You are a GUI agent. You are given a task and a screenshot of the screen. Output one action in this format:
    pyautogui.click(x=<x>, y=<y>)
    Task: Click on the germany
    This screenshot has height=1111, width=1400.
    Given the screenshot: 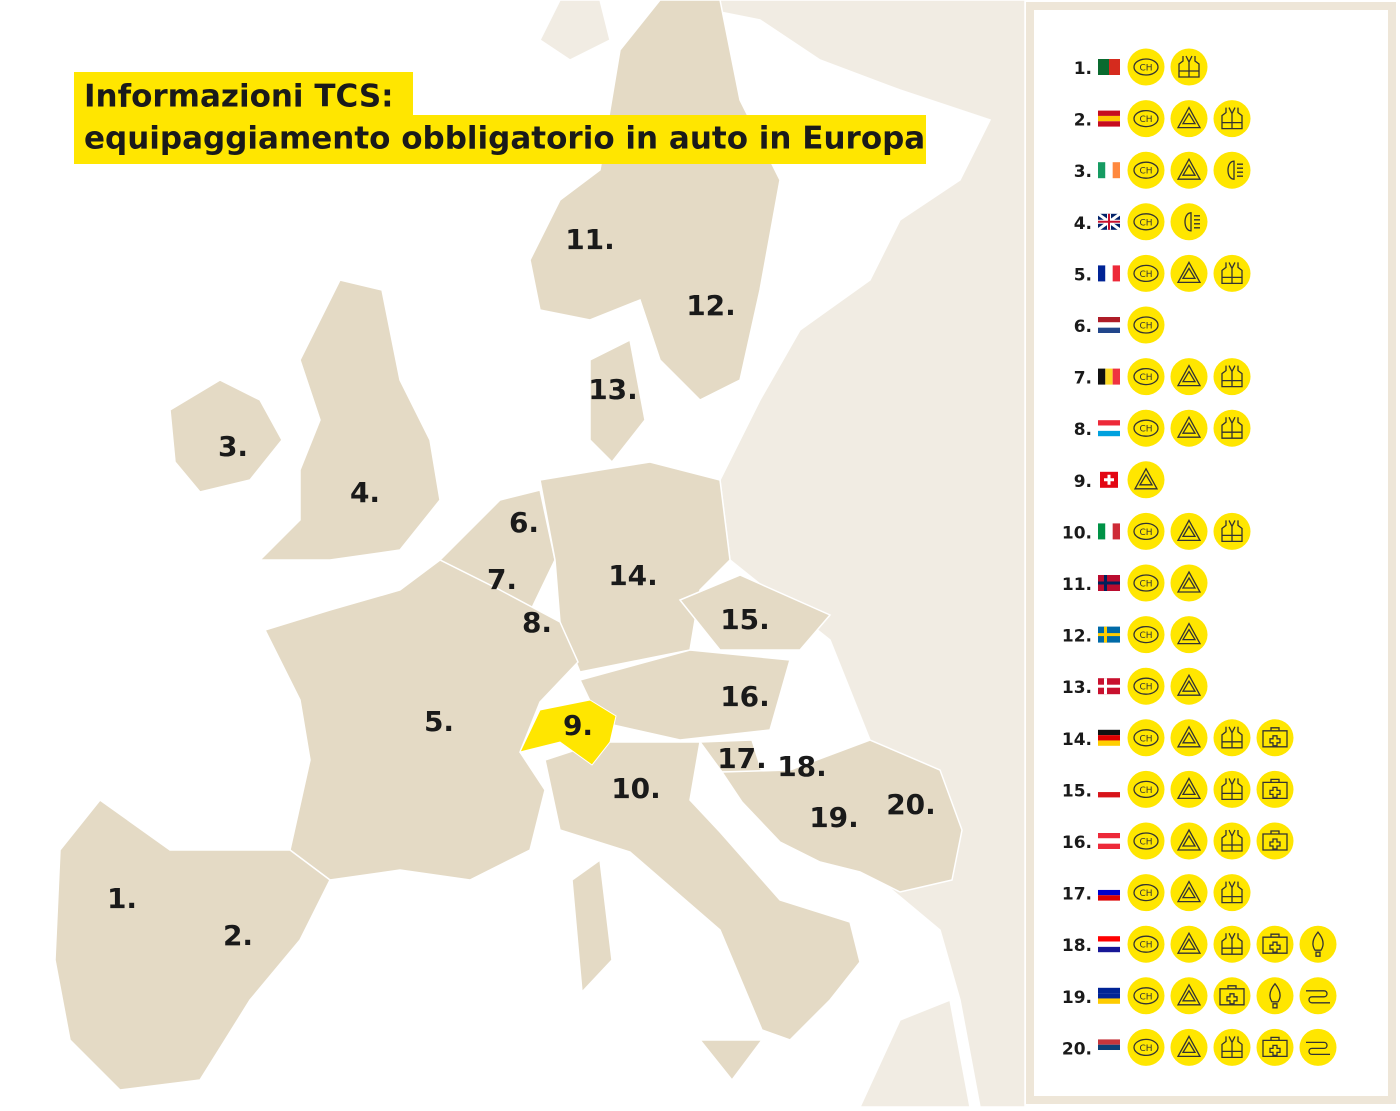 What is the action you would take?
    pyautogui.click(x=635, y=567)
    